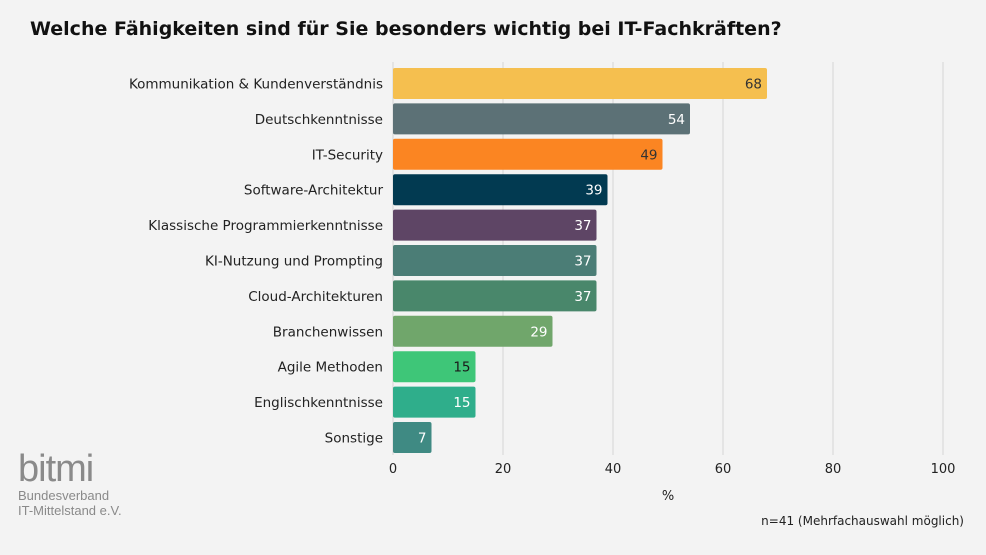 The height and width of the screenshot is (555, 986). What do you see at coordinates (347, 155) in the screenshot?
I see `category-label: IT-Security` at bounding box center [347, 155].